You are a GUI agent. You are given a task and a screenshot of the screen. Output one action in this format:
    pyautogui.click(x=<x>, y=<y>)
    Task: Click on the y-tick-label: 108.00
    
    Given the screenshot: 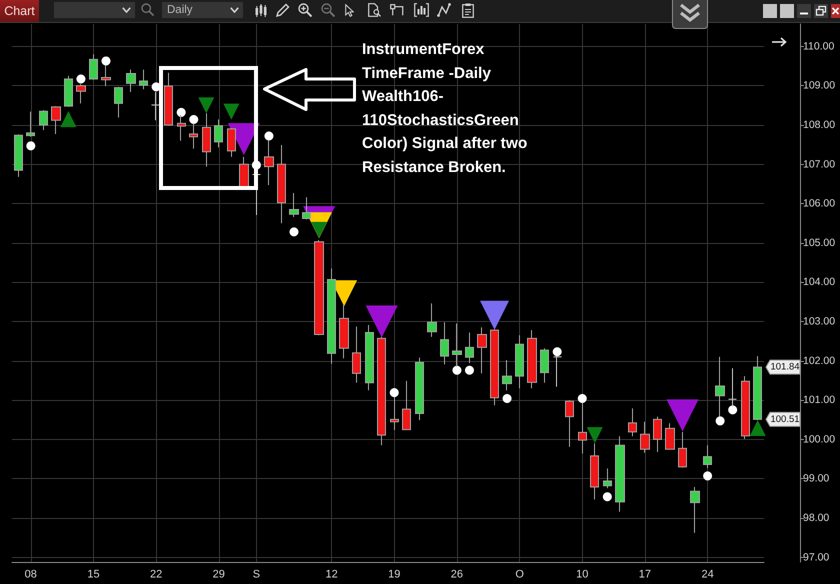 What is the action you would take?
    pyautogui.click(x=819, y=125)
    